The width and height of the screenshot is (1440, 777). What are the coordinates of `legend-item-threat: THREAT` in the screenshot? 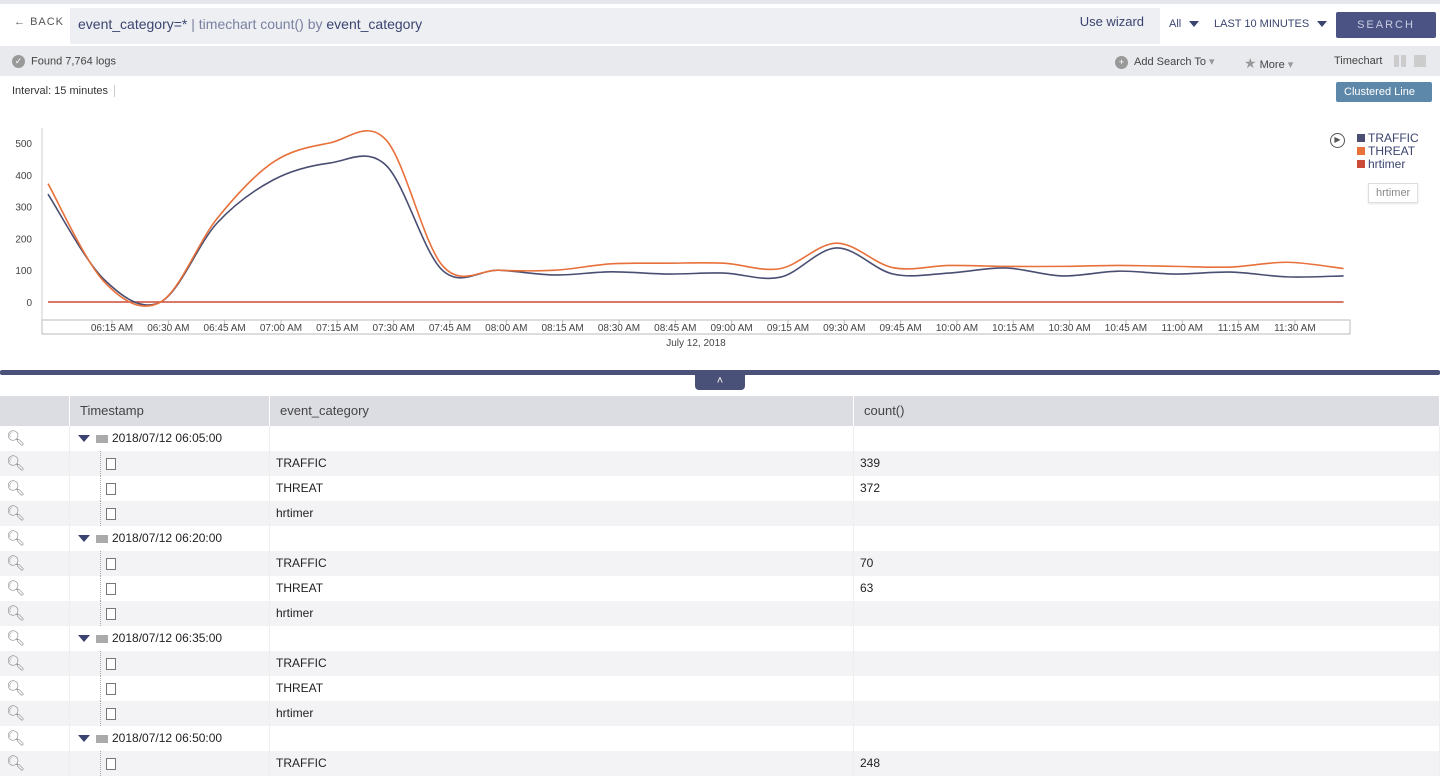 It's located at (1388, 151).